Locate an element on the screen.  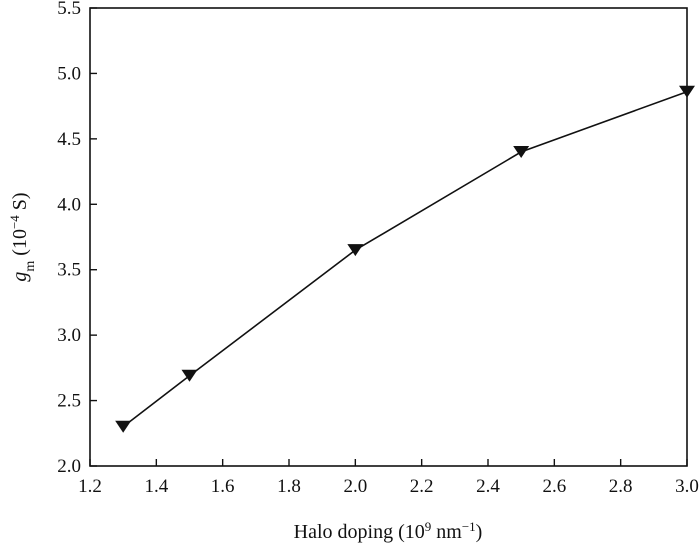
y-tick-label: 2.0 is located at coordinates (69, 466).